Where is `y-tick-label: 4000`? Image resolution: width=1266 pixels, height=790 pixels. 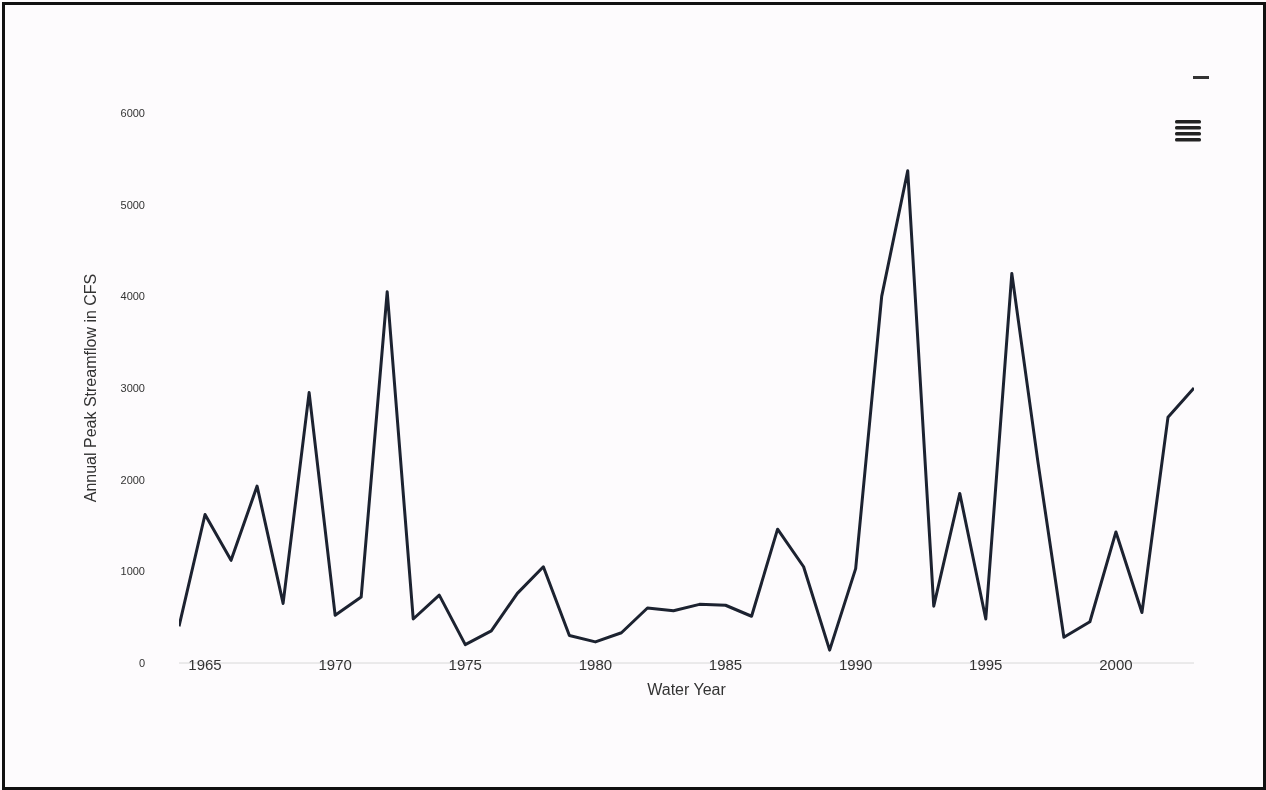 y-tick-label: 4000 is located at coordinates (132, 296).